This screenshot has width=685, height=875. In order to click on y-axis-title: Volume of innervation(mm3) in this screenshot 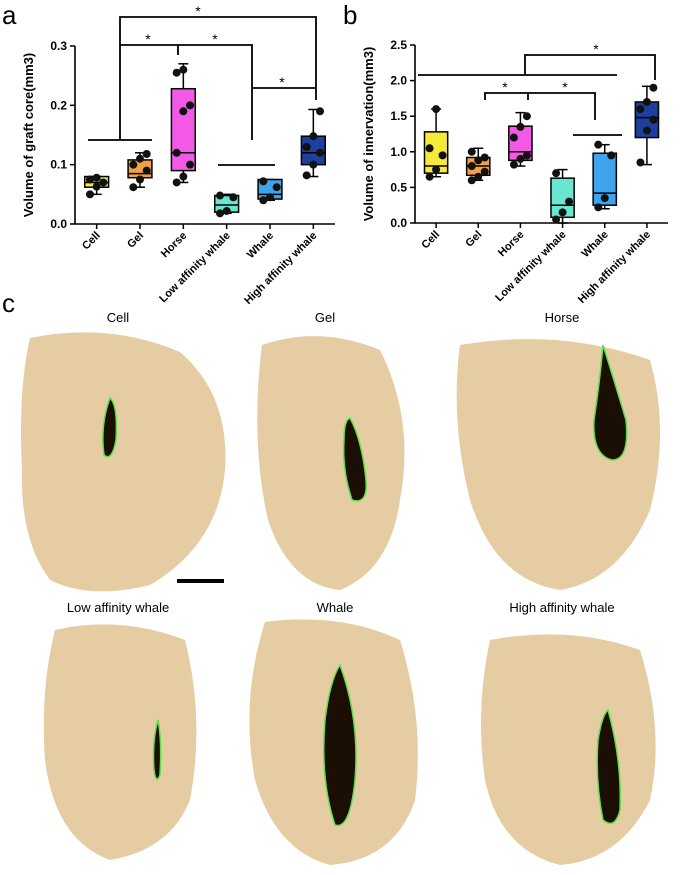, I will do `click(368, 134)`.